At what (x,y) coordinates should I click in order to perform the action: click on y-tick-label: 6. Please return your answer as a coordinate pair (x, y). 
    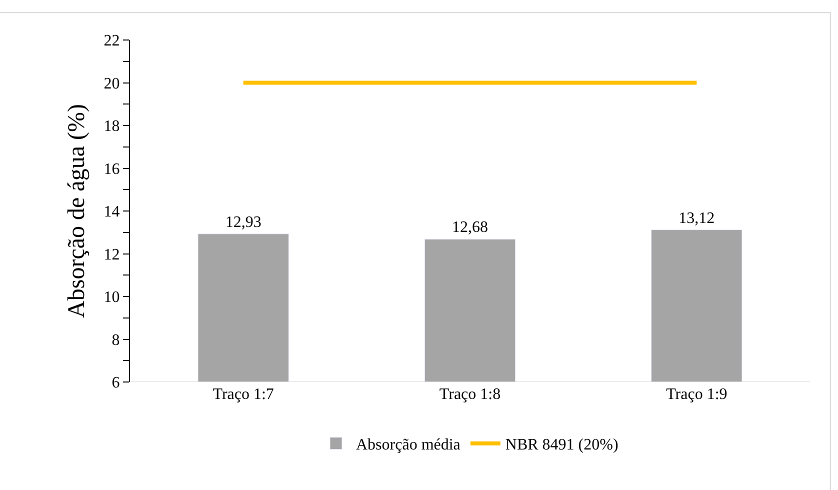
    Looking at the image, I should click on (116, 383).